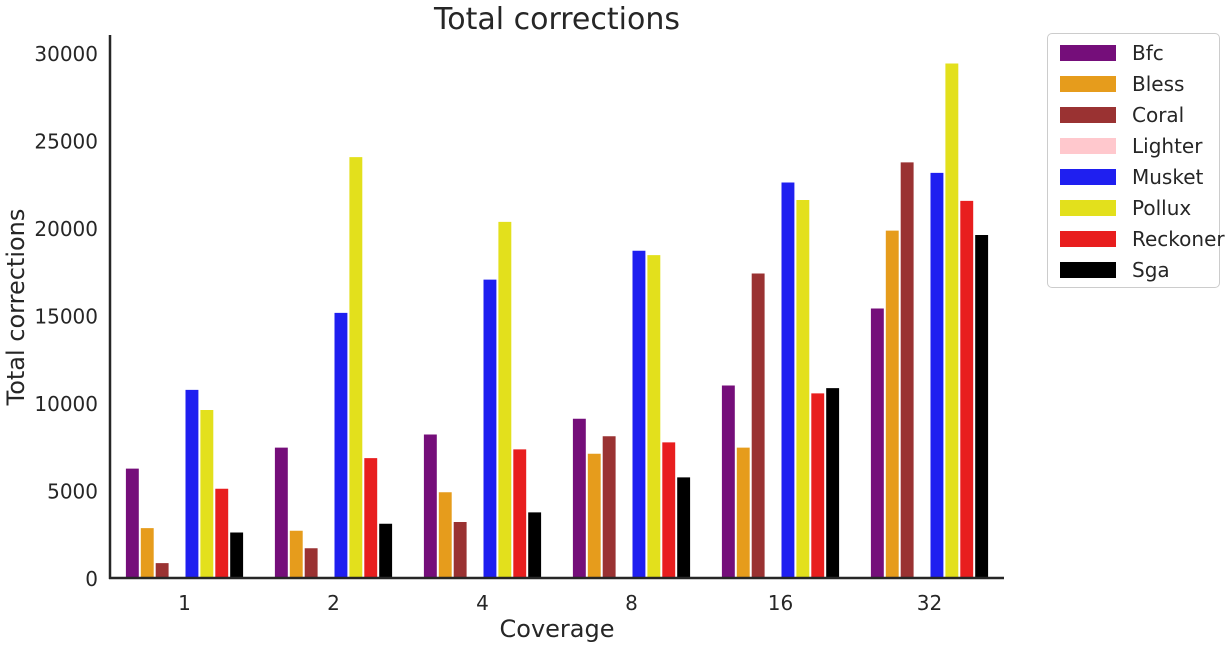 The width and height of the screenshot is (1228, 648). I want to click on y-ticks-group: 0 5000 10000 15000 20000 25000 30000, so click(66, 316).